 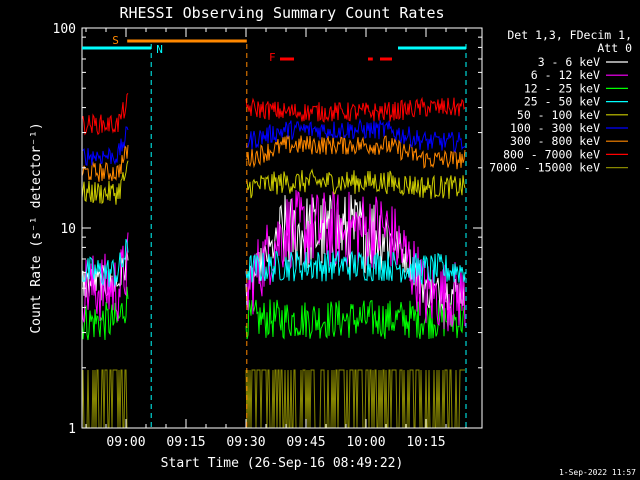 What do you see at coordinates (365, 442) in the screenshot?
I see `x-tick-label: 10:00` at bounding box center [365, 442].